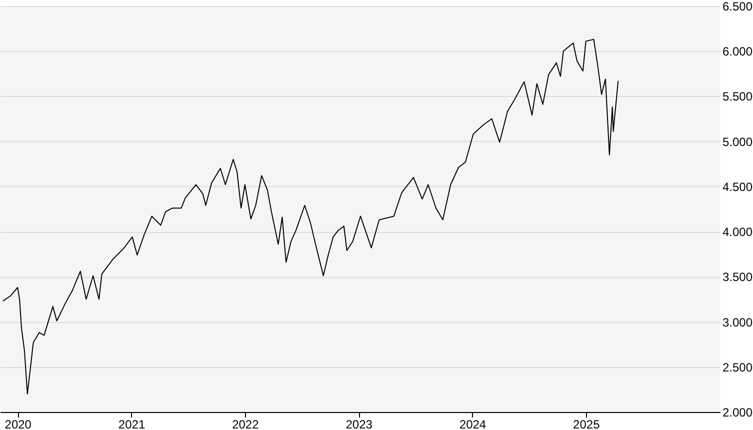  I want to click on y-tick-label: 4.000, so click(737, 232).